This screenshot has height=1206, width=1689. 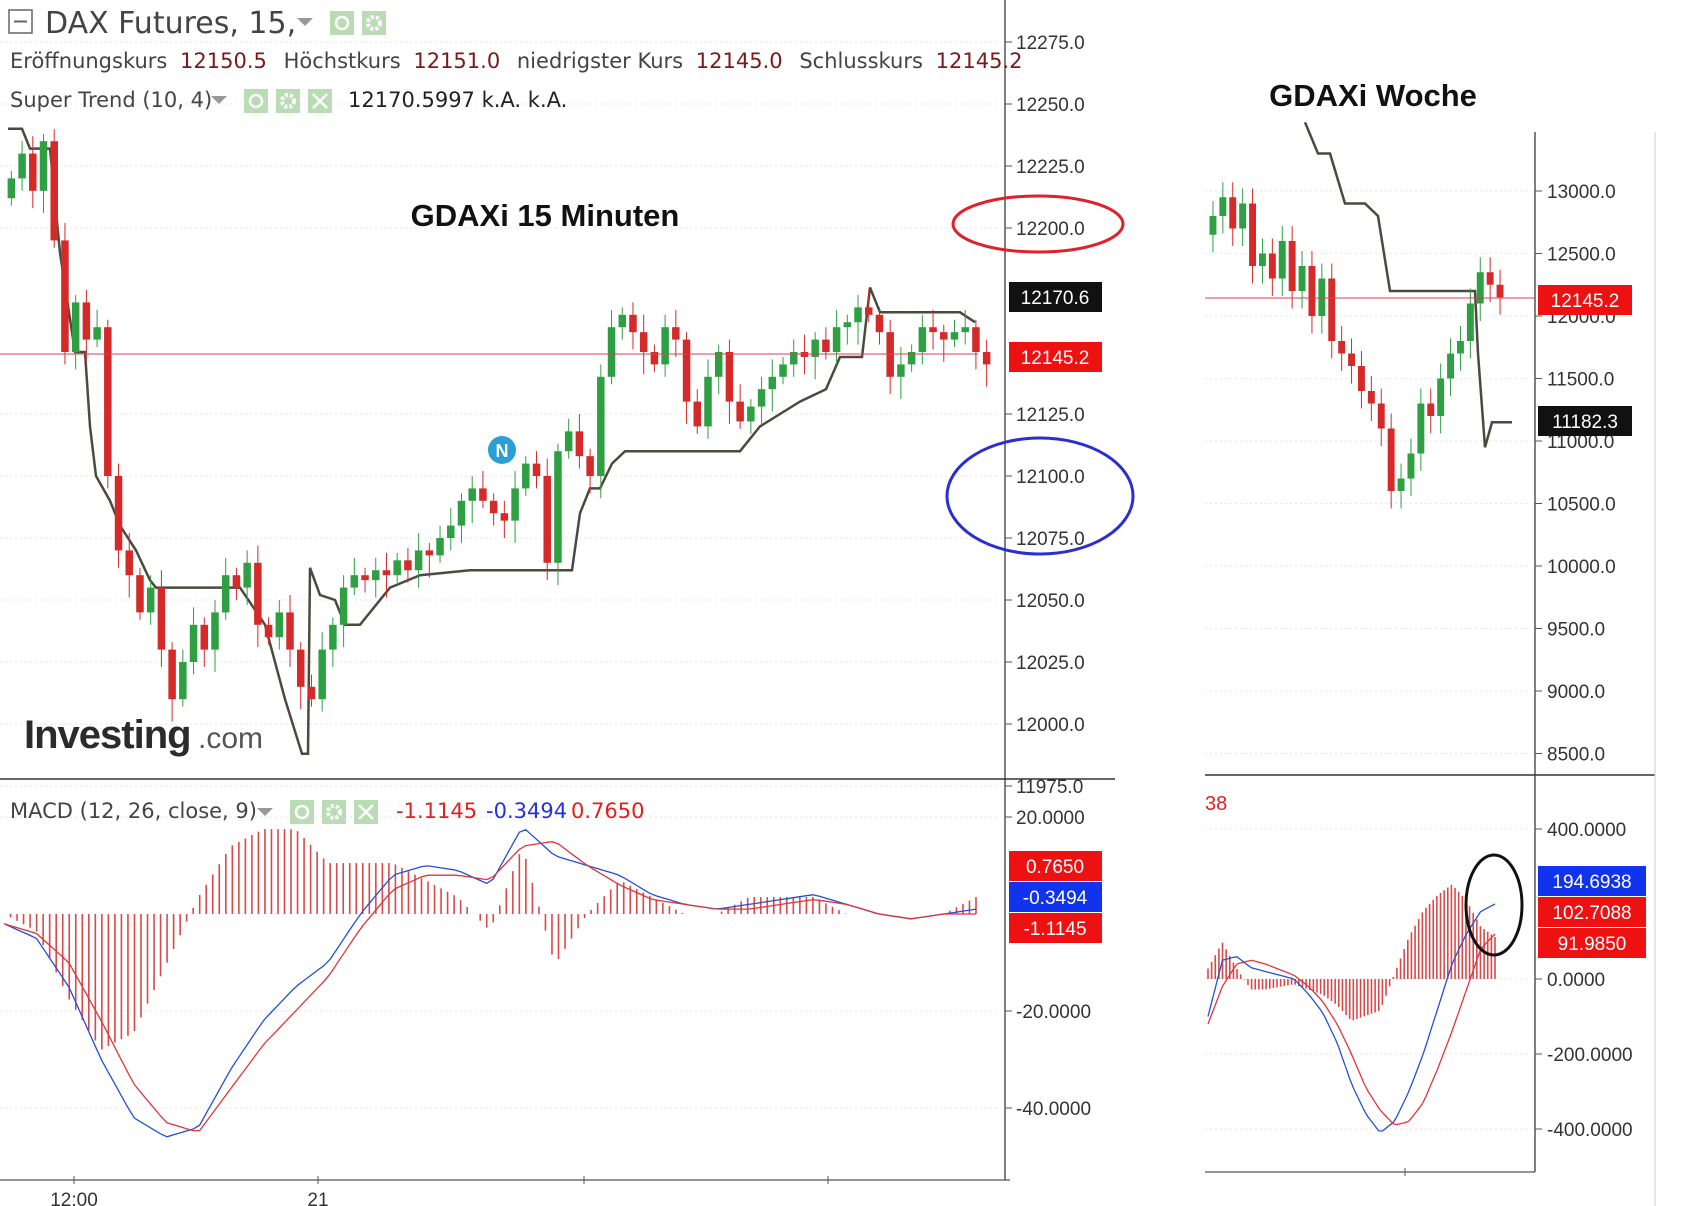 I want to click on right-ytick-label: 9500.0, so click(x=1576, y=630).